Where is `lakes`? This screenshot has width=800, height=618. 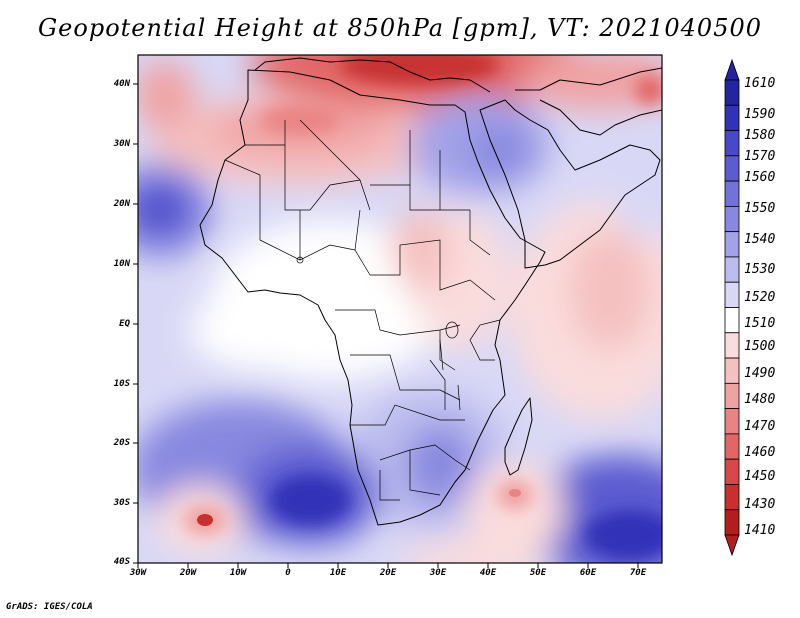 lakes is located at coordinates (378, 333).